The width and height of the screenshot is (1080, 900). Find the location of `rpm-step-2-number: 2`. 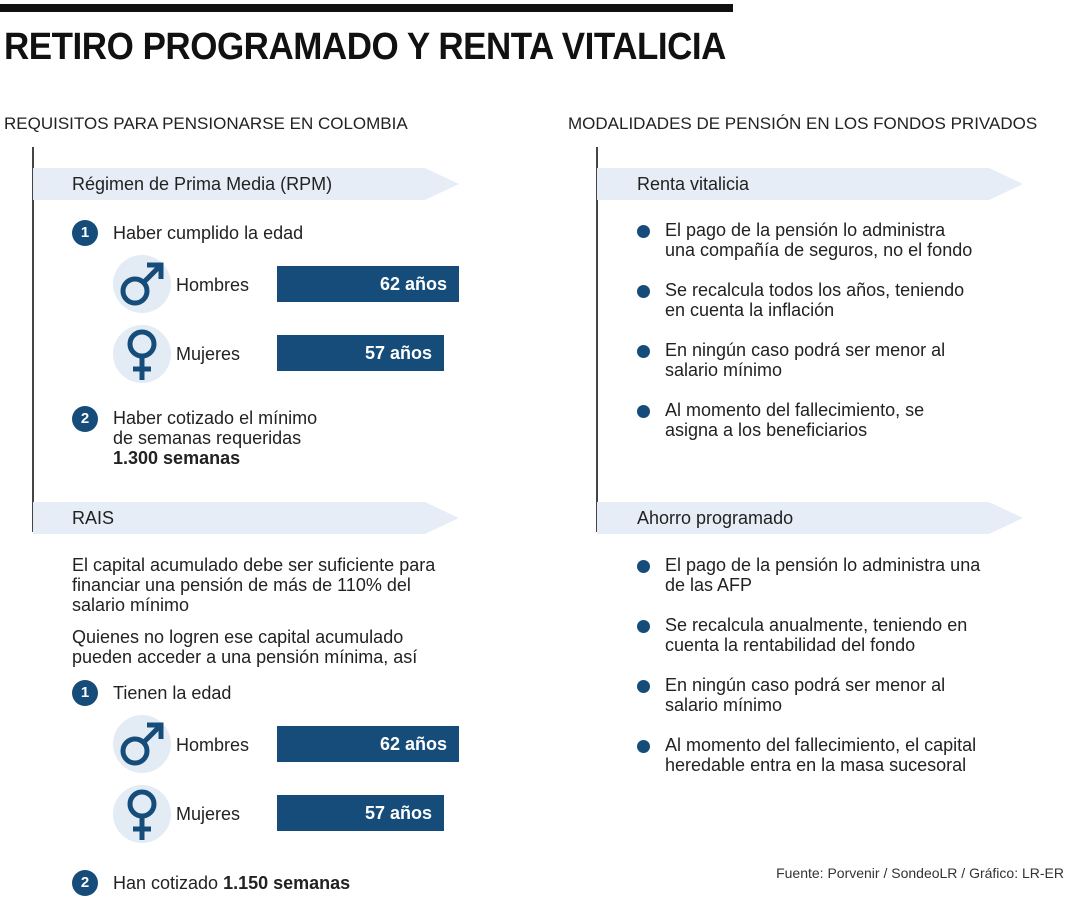

rpm-step-2-number: 2 is located at coordinates (85, 419).